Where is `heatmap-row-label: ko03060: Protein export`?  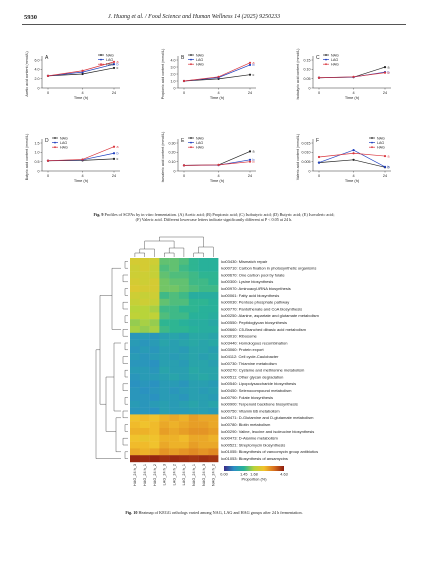 heatmap-row-label: ko03060: Protein export is located at coordinates (242, 349).